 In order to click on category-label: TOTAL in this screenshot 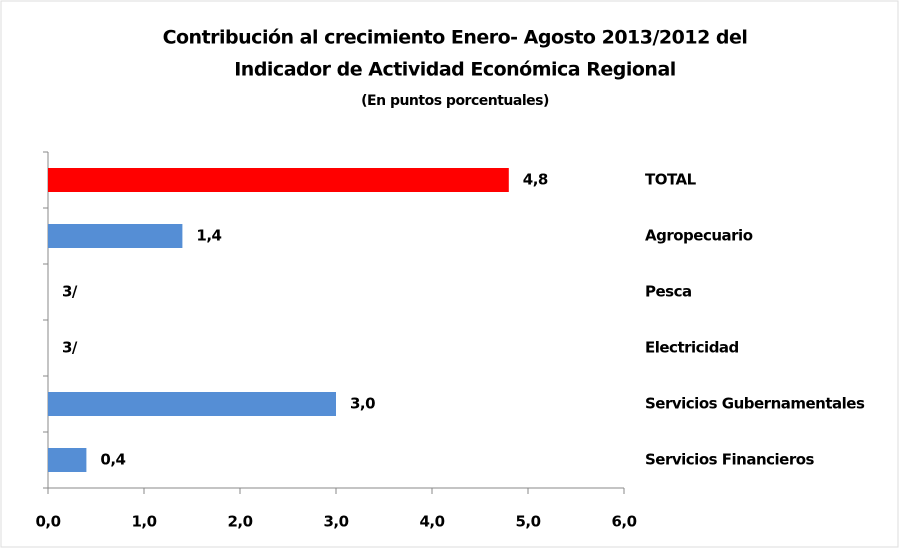, I will do `click(671, 180)`.